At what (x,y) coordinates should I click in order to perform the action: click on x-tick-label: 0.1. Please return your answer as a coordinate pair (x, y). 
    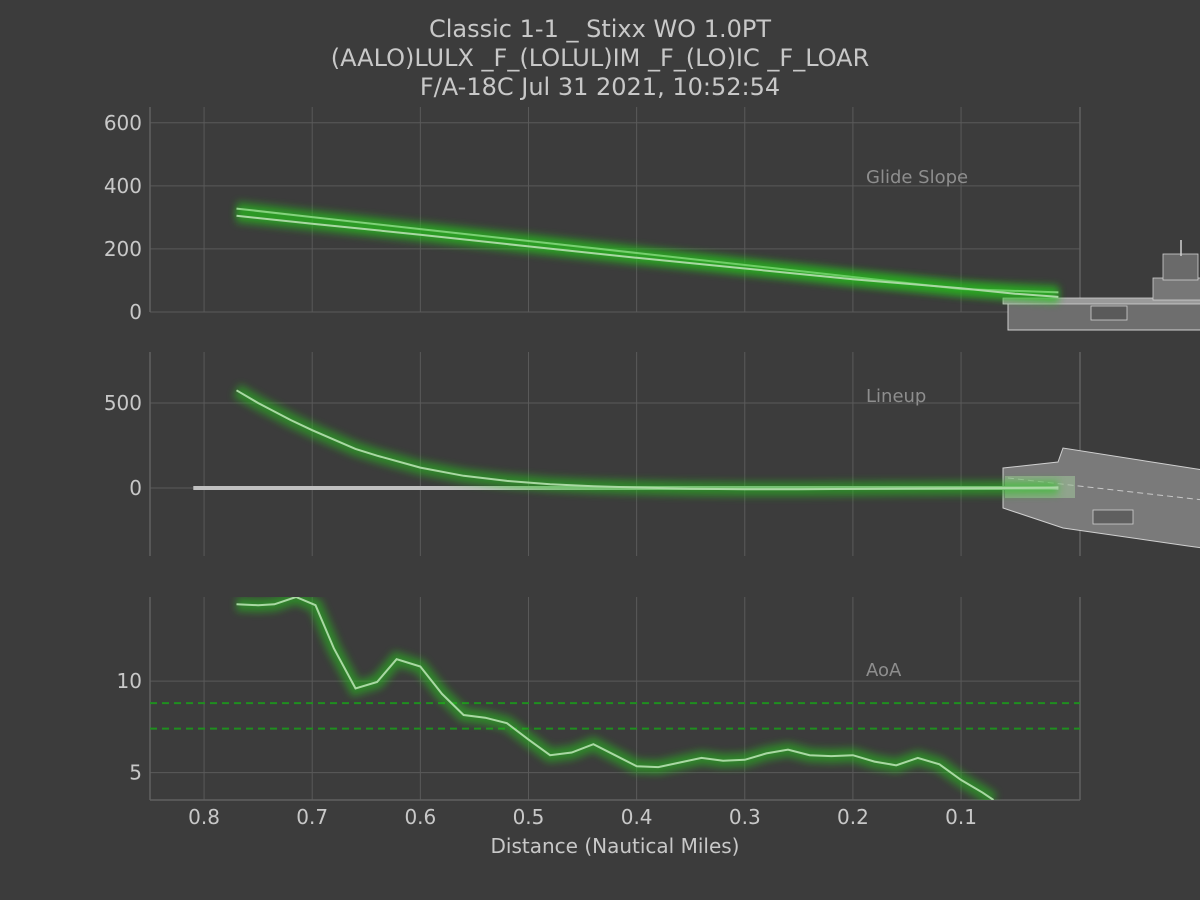
    Looking at the image, I should click on (961, 817).